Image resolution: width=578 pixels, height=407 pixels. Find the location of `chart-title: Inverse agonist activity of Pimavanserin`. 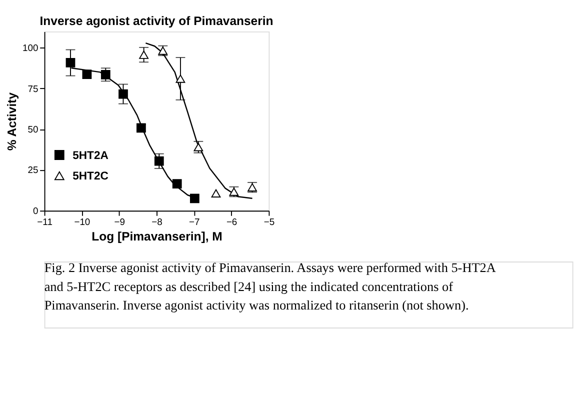

chart-title: Inverse agonist activity of Pimavanserin is located at coordinates (157, 21).